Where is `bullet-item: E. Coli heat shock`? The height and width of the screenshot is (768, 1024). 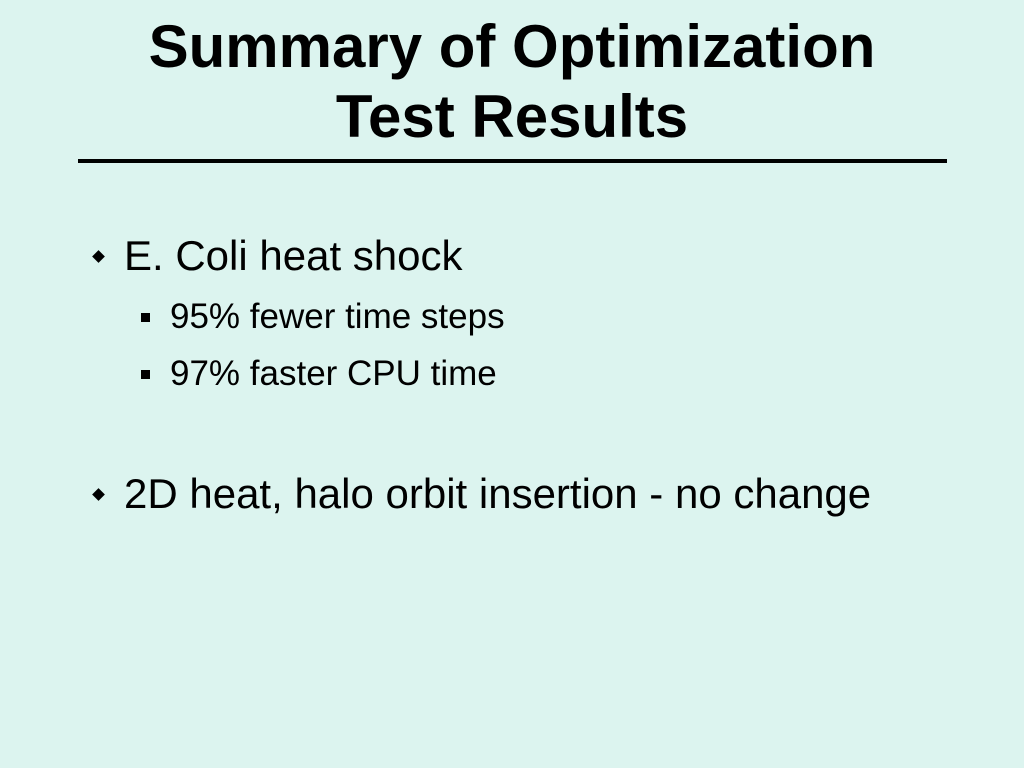 bullet-item: E. Coli heat shock is located at coordinates (277, 256).